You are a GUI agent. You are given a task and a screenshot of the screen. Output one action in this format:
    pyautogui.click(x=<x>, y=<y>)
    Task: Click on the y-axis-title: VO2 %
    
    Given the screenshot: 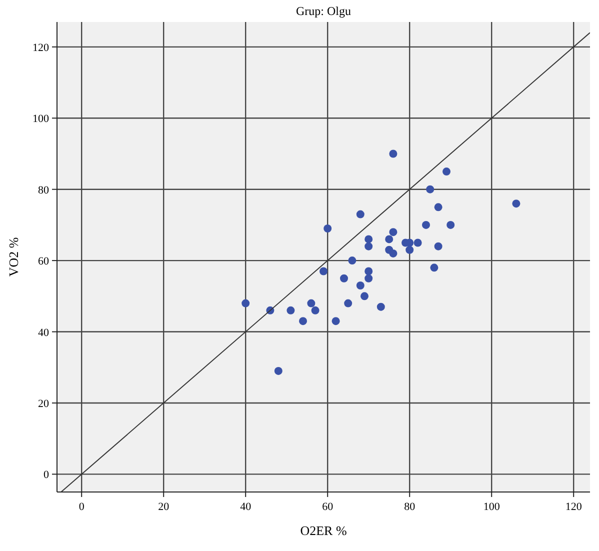 What is the action you would take?
    pyautogui.click(x=13, y=257)
    